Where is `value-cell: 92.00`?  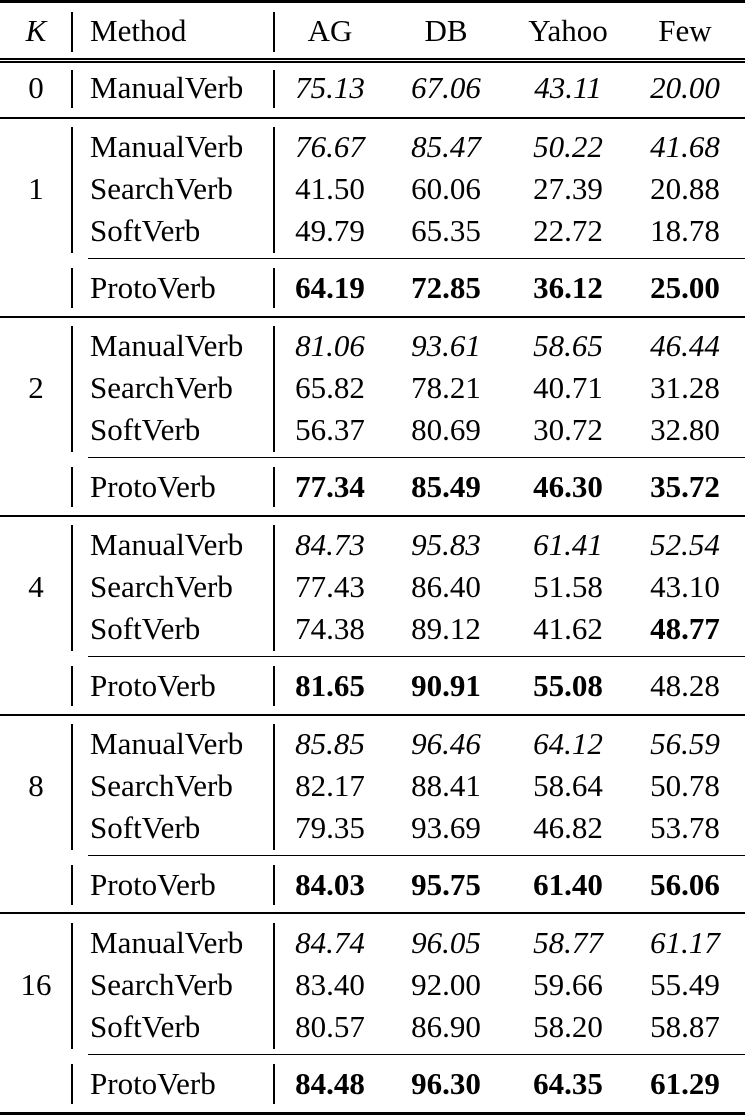 value-cell: 92.00 is located at coordinates (446, 984).